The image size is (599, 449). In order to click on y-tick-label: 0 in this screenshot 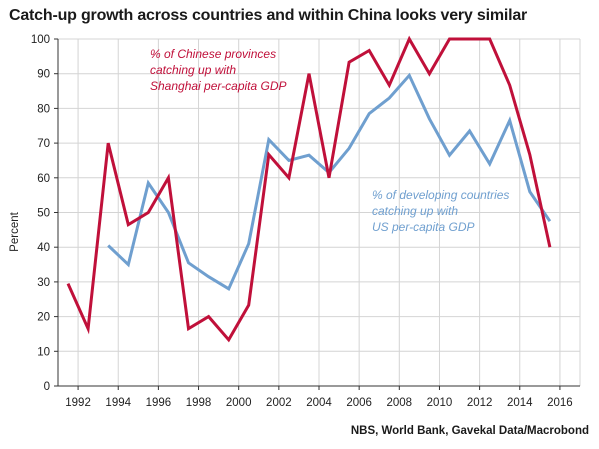, I will do `click(47, 387)`.